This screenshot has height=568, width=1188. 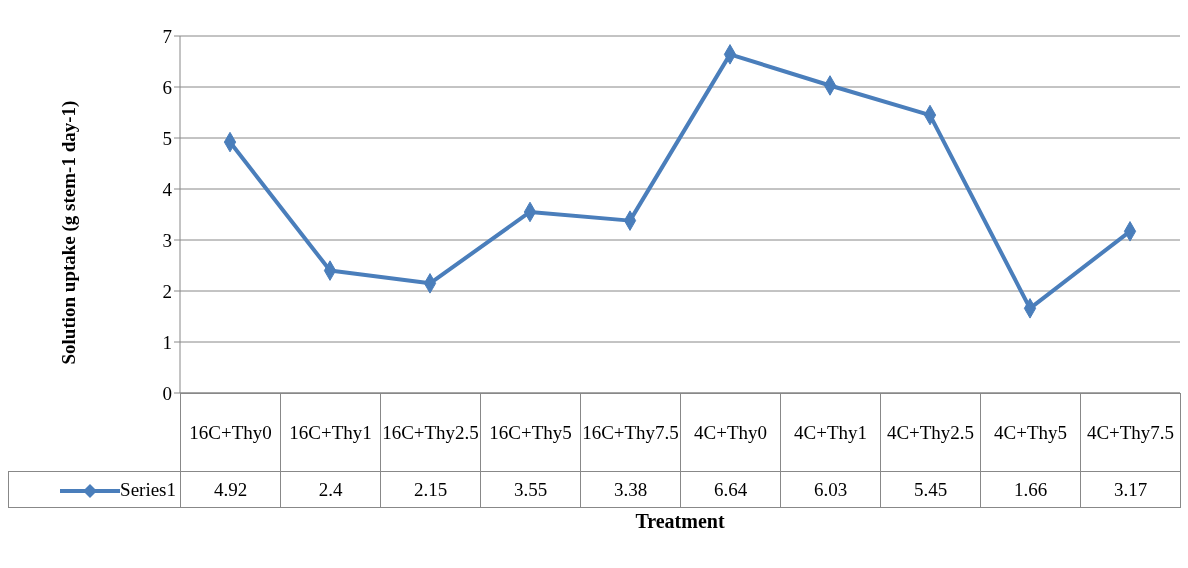 I want to click on x-tick-label: 16C+Thy0, so click(x=230, y=432).